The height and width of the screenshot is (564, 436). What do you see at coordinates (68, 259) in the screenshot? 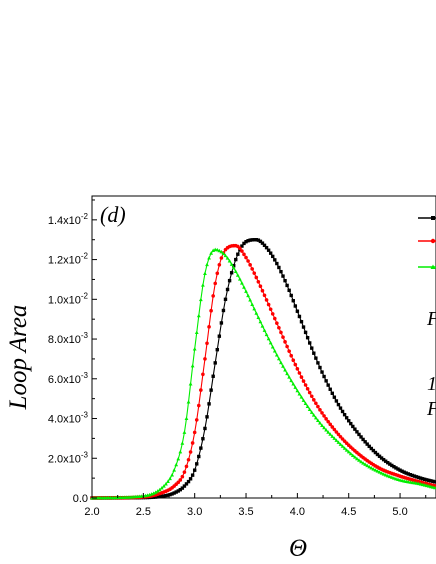
I see `y-tick-label: 1.2x10⁻²` at bounding box center [68, 259].